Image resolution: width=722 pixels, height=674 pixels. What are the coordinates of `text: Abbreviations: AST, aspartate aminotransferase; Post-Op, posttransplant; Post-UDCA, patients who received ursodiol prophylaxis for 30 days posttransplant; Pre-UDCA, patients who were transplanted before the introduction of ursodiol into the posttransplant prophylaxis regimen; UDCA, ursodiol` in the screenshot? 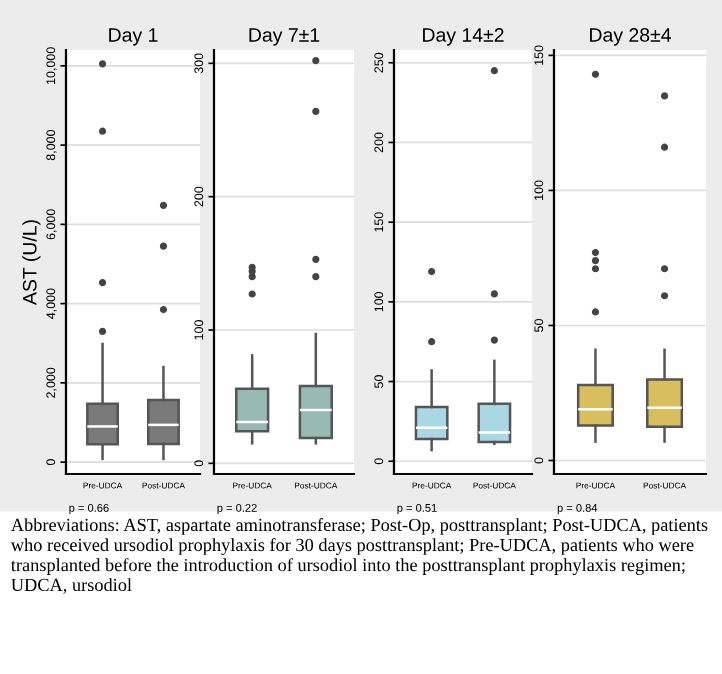 It's located at (359, 556).